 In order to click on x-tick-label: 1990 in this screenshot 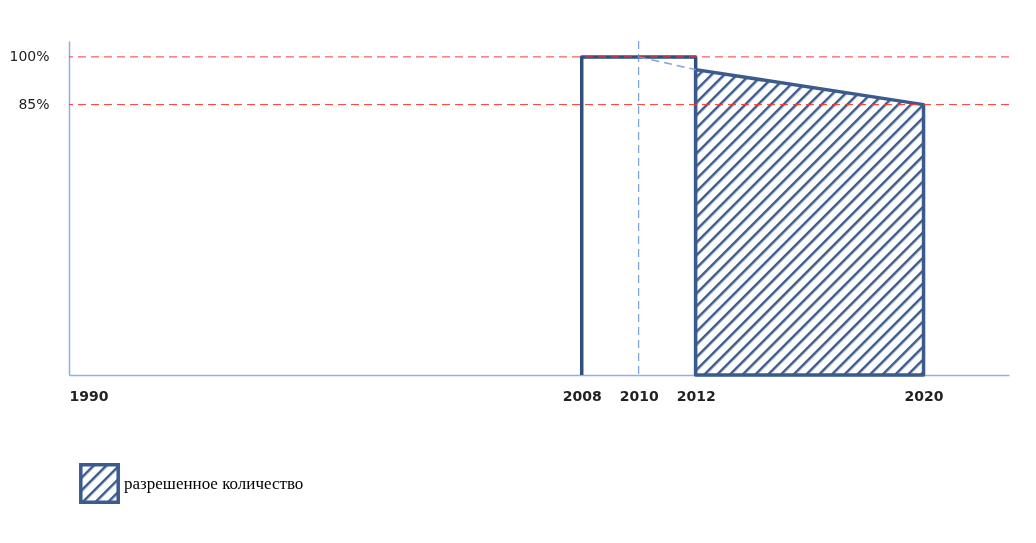, I will do `click(89, 395)`.